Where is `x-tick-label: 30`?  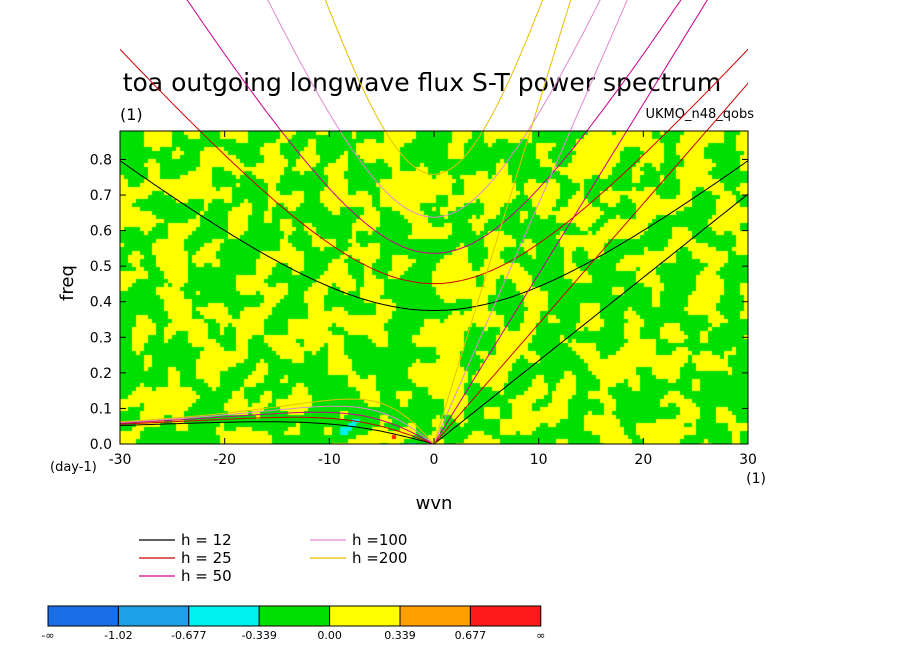
x-tick-label: 30 is located at coordinates (748, 460).